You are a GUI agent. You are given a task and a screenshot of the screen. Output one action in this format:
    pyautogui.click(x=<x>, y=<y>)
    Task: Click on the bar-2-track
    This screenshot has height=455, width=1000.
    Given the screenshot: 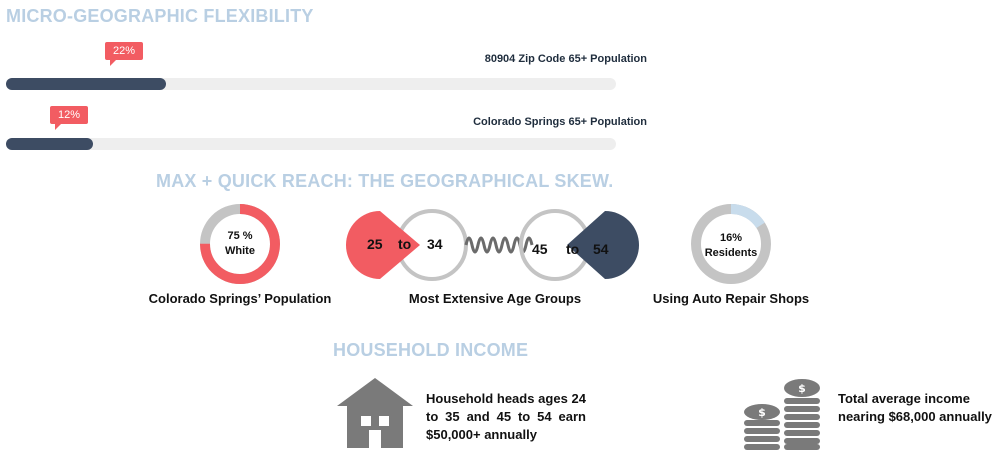 What is the action you would take?
    pyautogui.click(x=311, y=144)
    